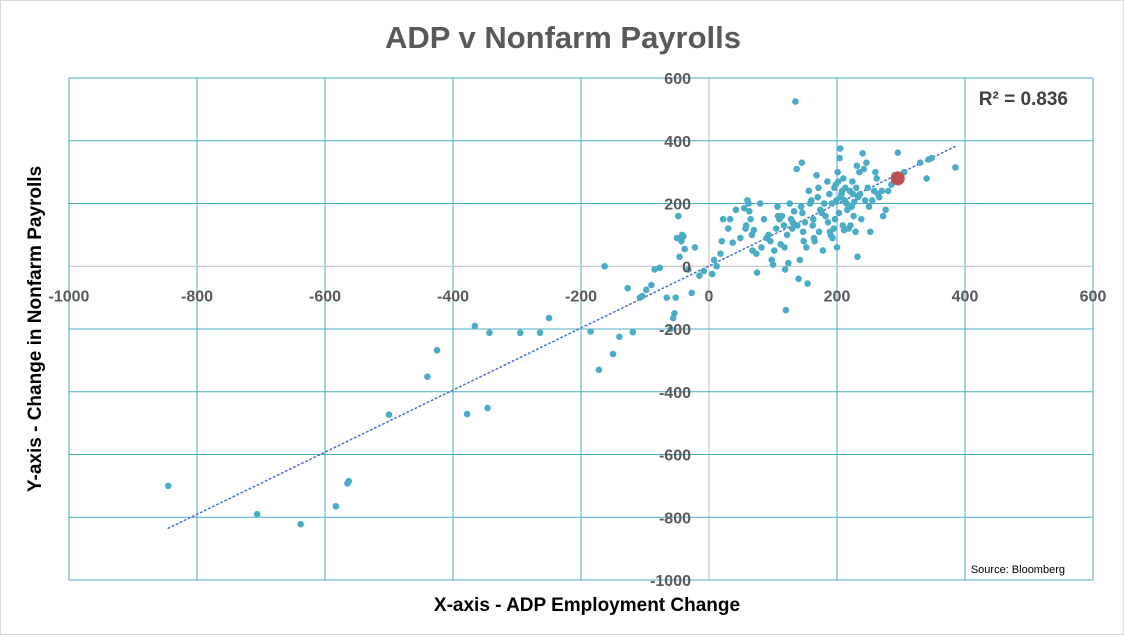 This screenshot has width=1124, height=636. What do you see at coordinates (197, 296) in the screenshot?
I see `x-tick-label: -800` at bounding box center [197, 296].